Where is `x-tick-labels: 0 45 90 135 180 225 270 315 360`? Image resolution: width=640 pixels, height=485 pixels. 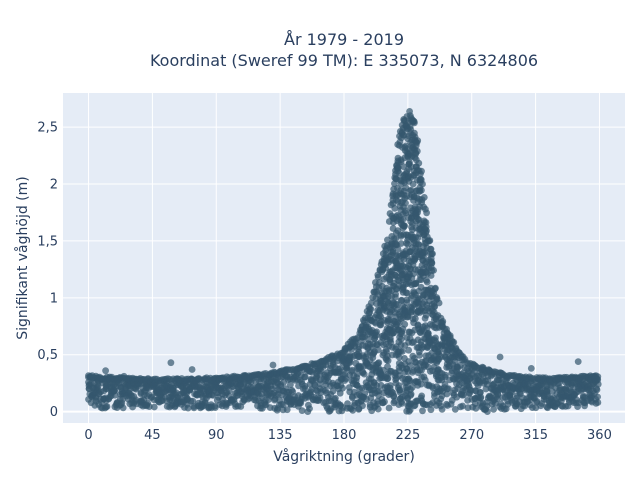 x-tick-labels: 0 45 90 135 180 225 270 315 360 is located at coordinates (347, 435).